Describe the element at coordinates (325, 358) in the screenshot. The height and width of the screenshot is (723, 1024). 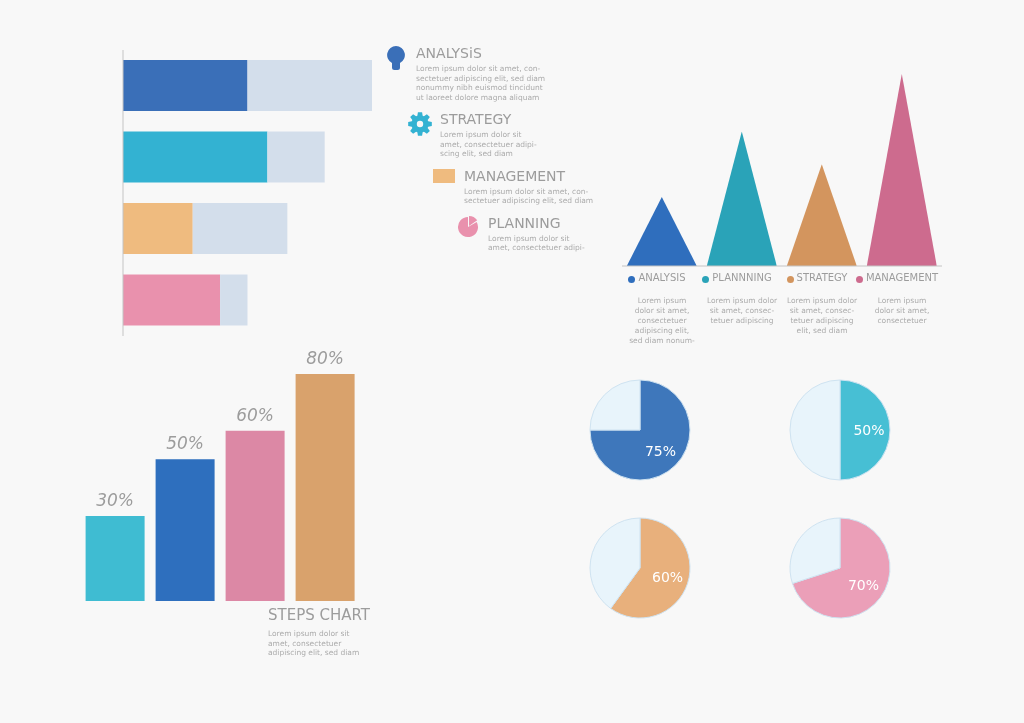
I see `data-label: 80%` at that location.